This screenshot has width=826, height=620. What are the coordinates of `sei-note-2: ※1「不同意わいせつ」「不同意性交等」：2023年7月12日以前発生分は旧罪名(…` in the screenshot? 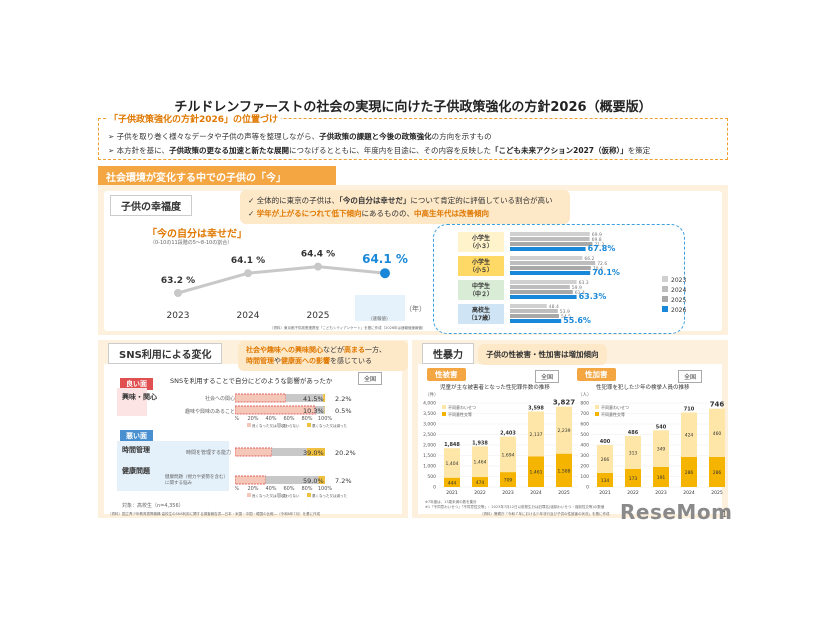 It's located at (515, 507).